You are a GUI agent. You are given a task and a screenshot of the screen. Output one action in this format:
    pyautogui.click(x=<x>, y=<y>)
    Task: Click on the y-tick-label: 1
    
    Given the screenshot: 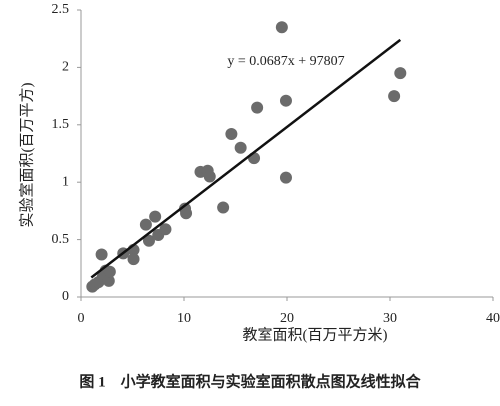 What is the action you would take?
    pyautogui.click(x=65, y=181)
    